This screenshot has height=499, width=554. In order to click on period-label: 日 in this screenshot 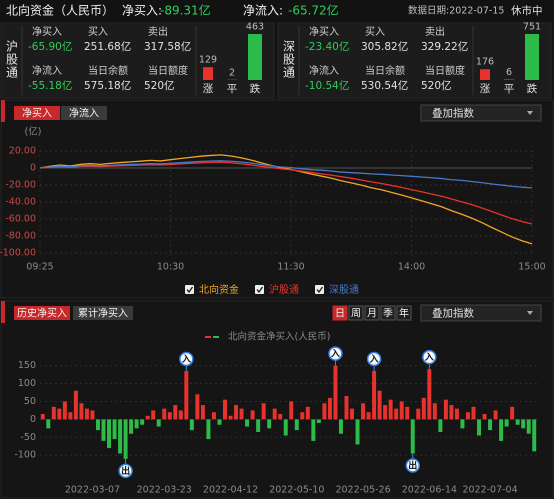, I will do `click(340, 314)`.